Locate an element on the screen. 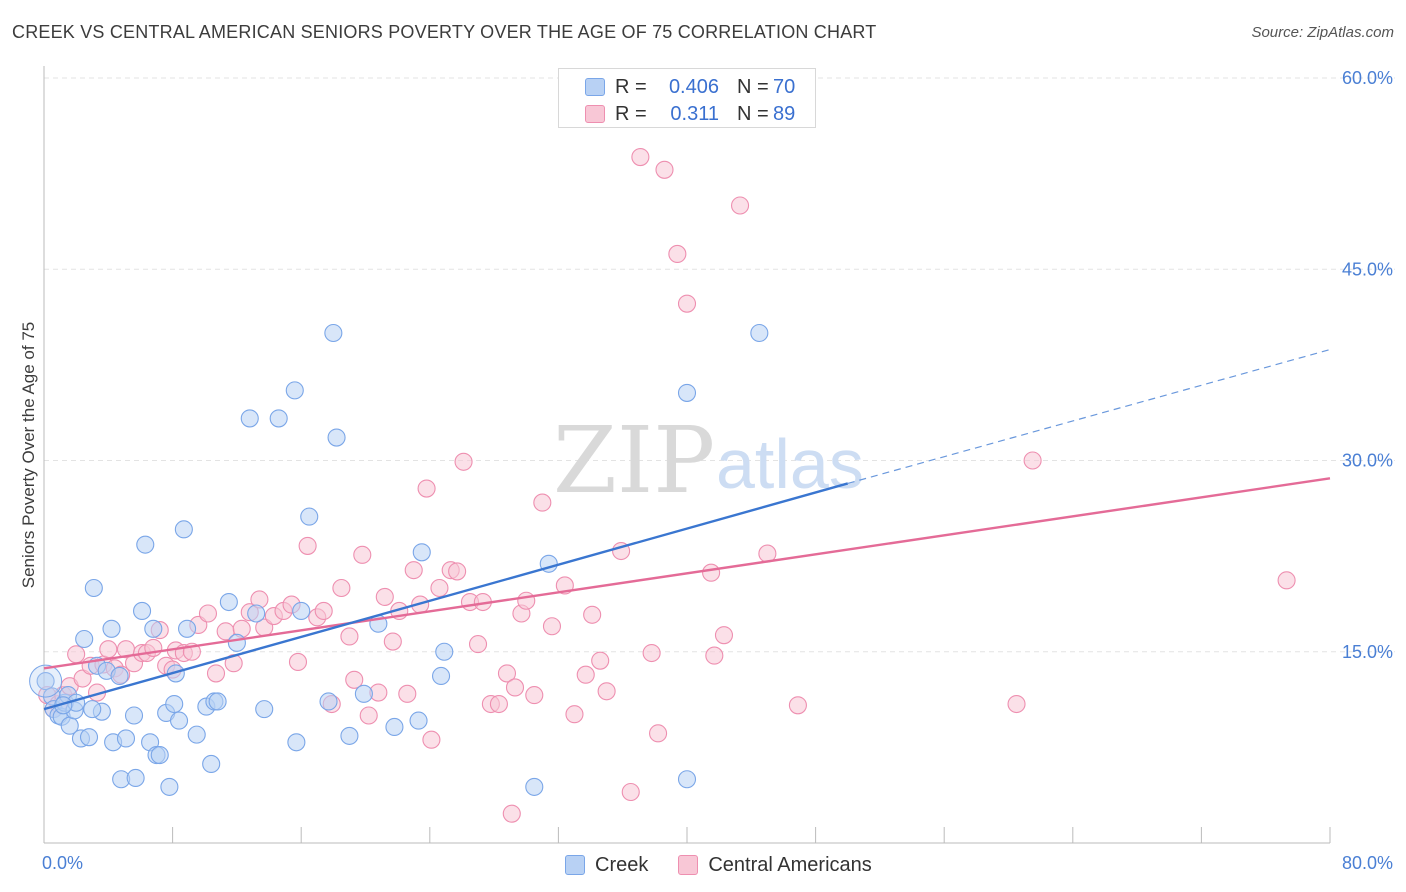  creek-legend-swatch is located at coordinates (575, 865).